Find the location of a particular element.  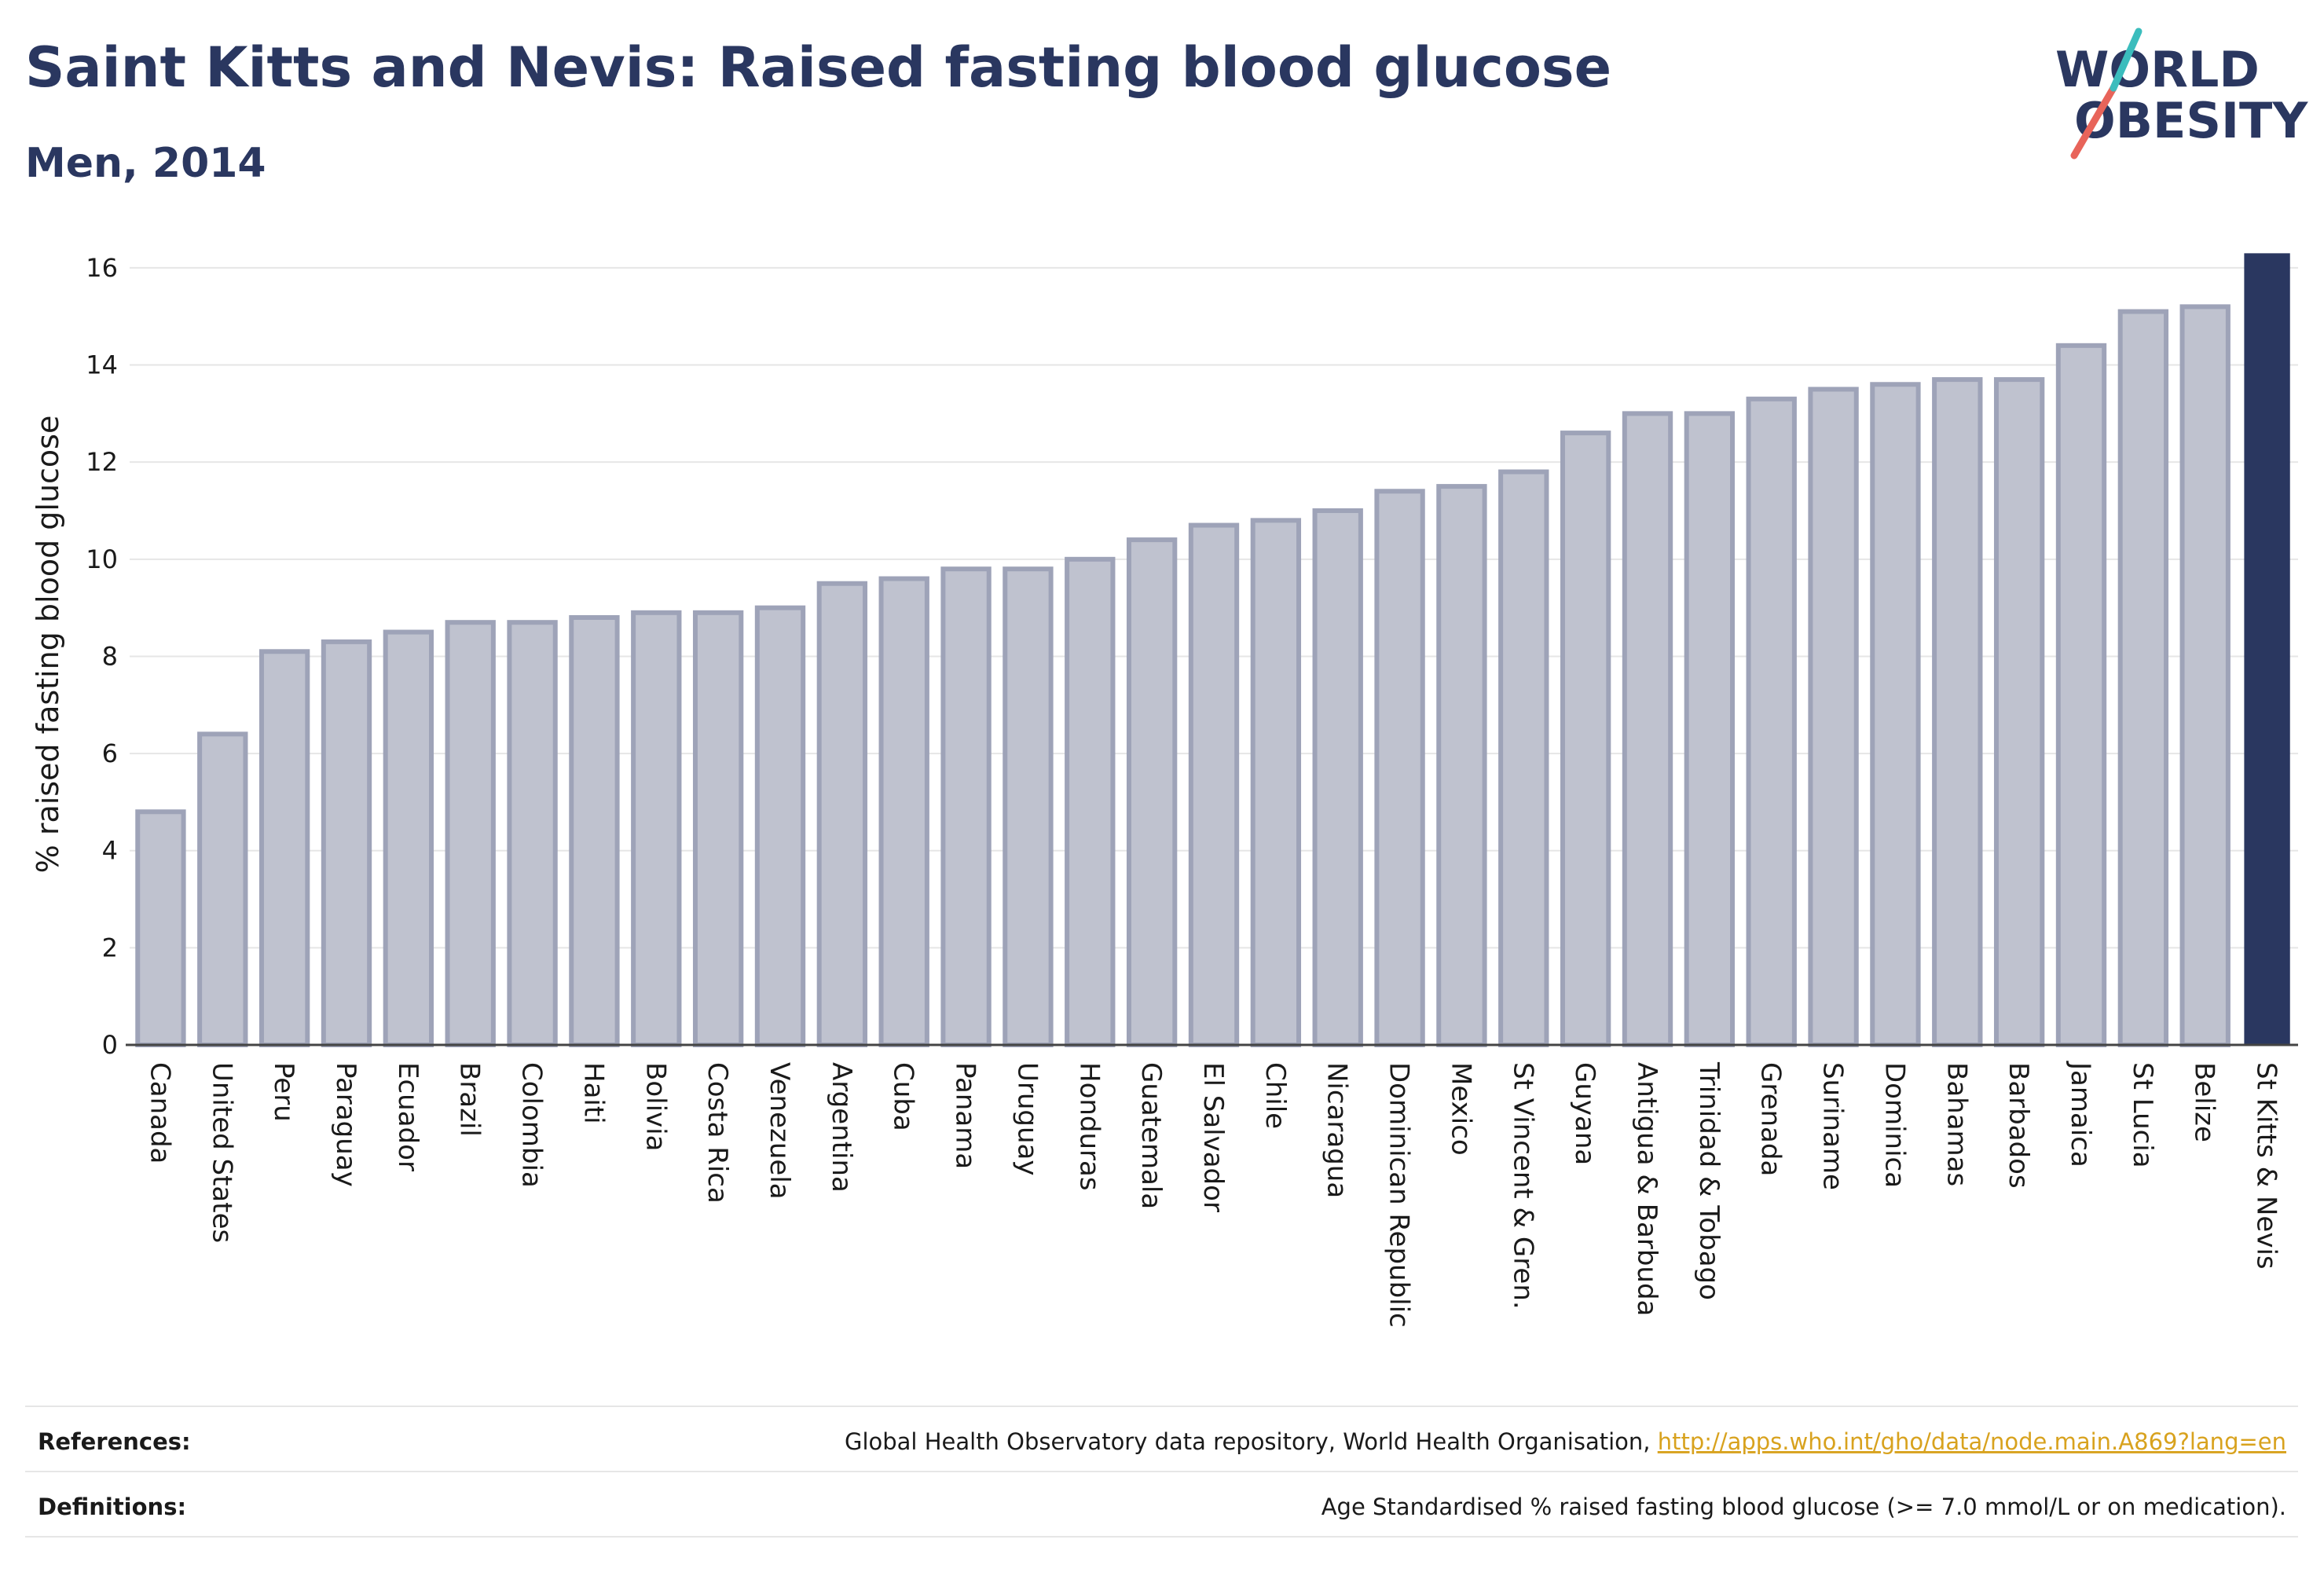

x-category-label: Chile is located at coordinates (1275, 1095).